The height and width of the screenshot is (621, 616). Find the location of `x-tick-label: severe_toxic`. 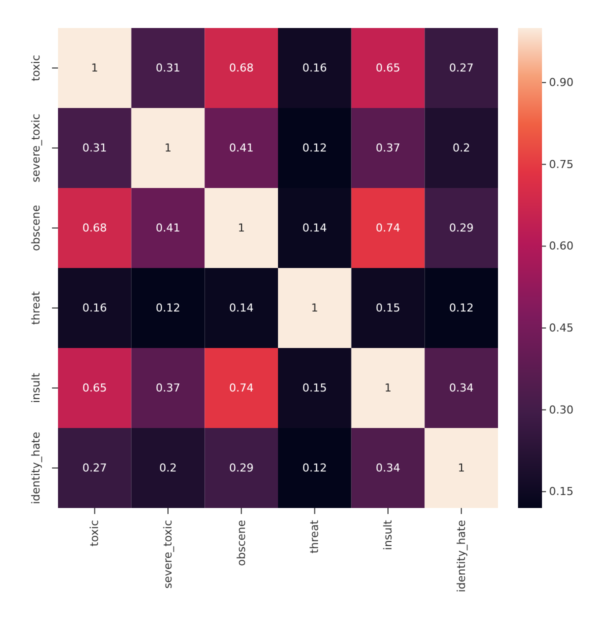

x-tick-label: severe_toxic is located at coordinates (168, 554).